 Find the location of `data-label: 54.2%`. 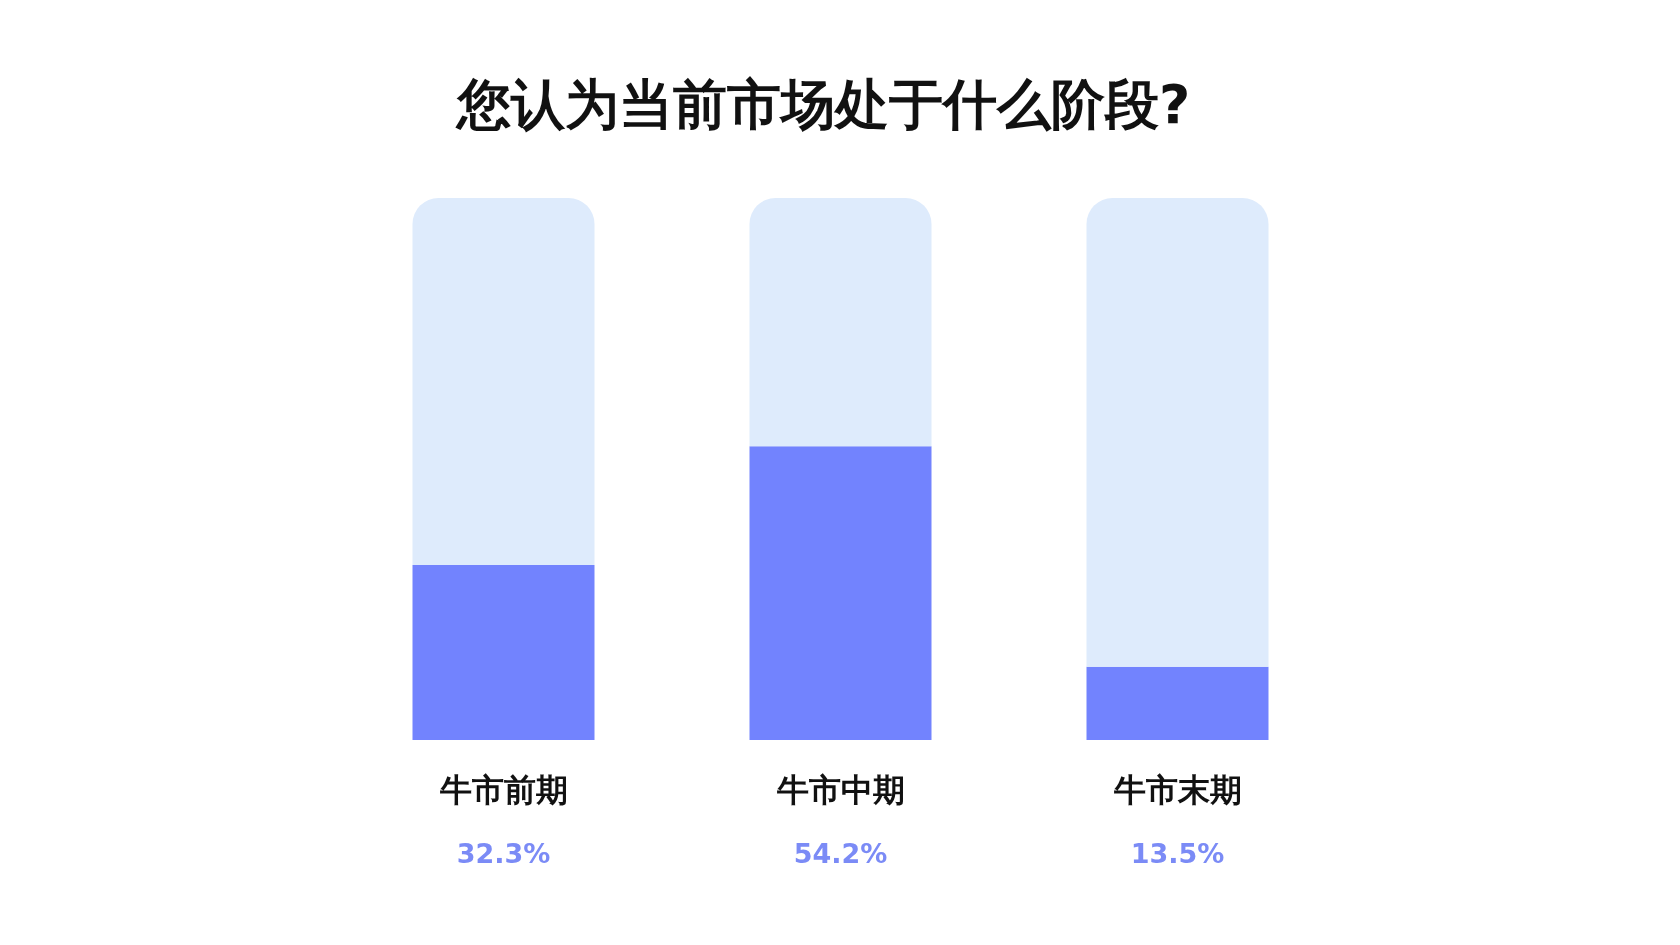

data-label: 54.2% is located at coordinates (840, 853).